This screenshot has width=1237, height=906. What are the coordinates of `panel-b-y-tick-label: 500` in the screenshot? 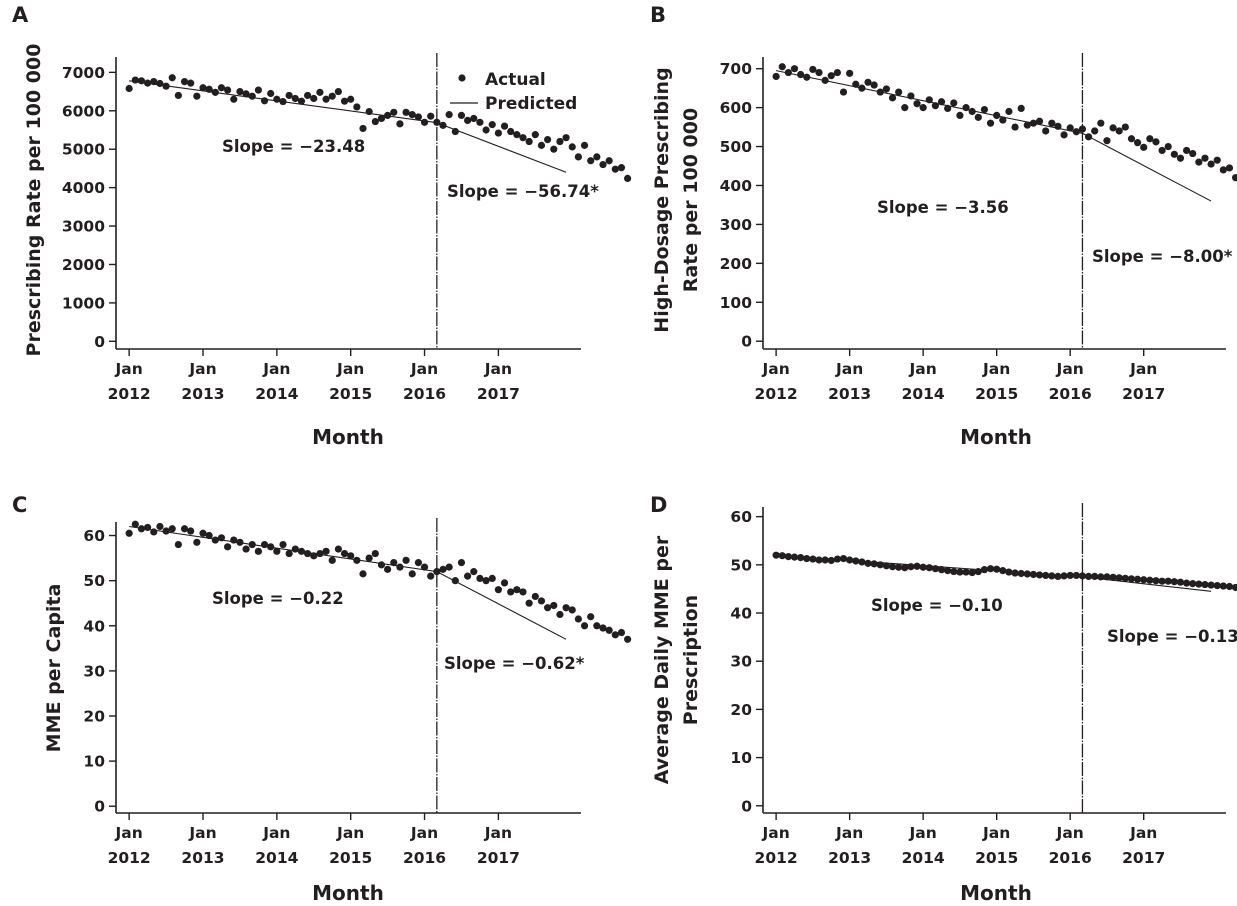 It's located at (736, 147).